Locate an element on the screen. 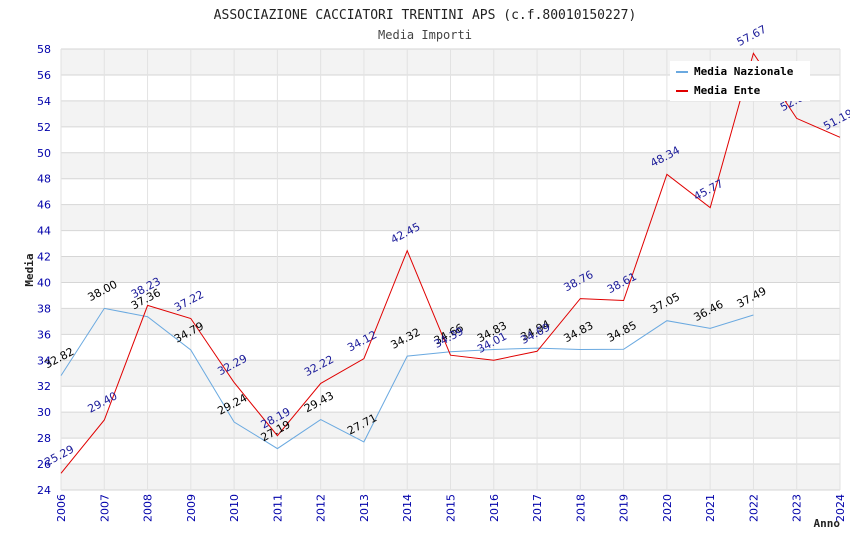  legend-box is located at coordinates (740, 81).